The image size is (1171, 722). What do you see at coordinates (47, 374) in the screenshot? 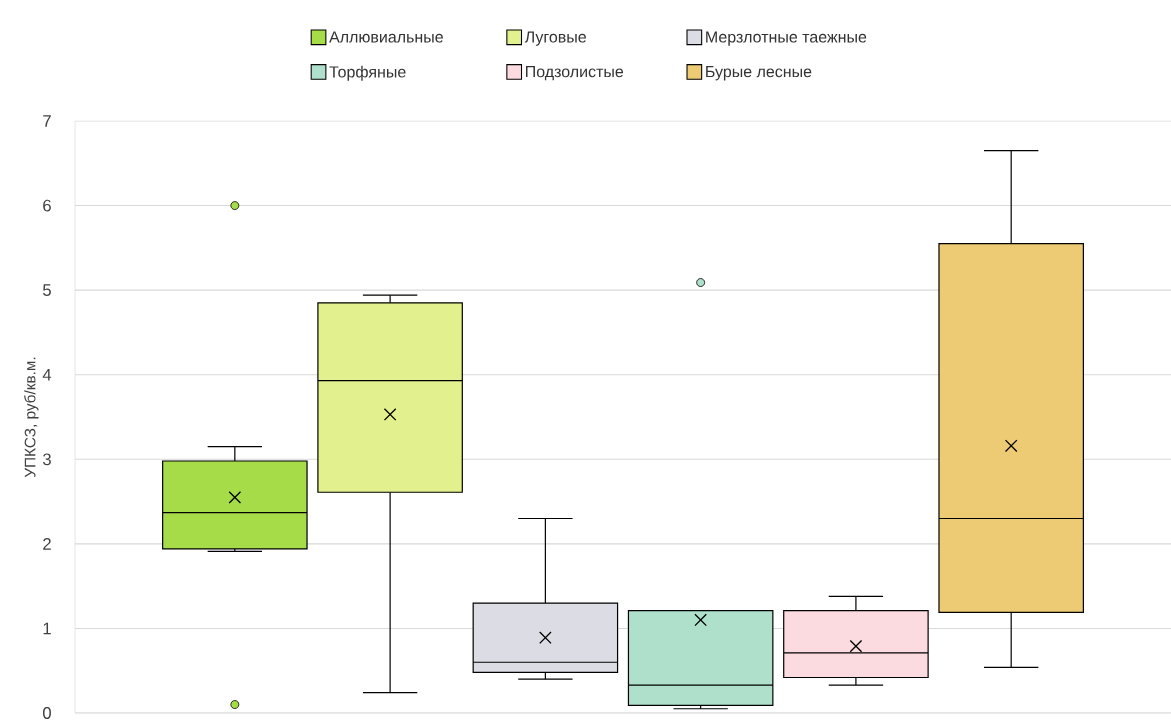
I see `y-tick-label: 4` at bounding box center [47, 374].